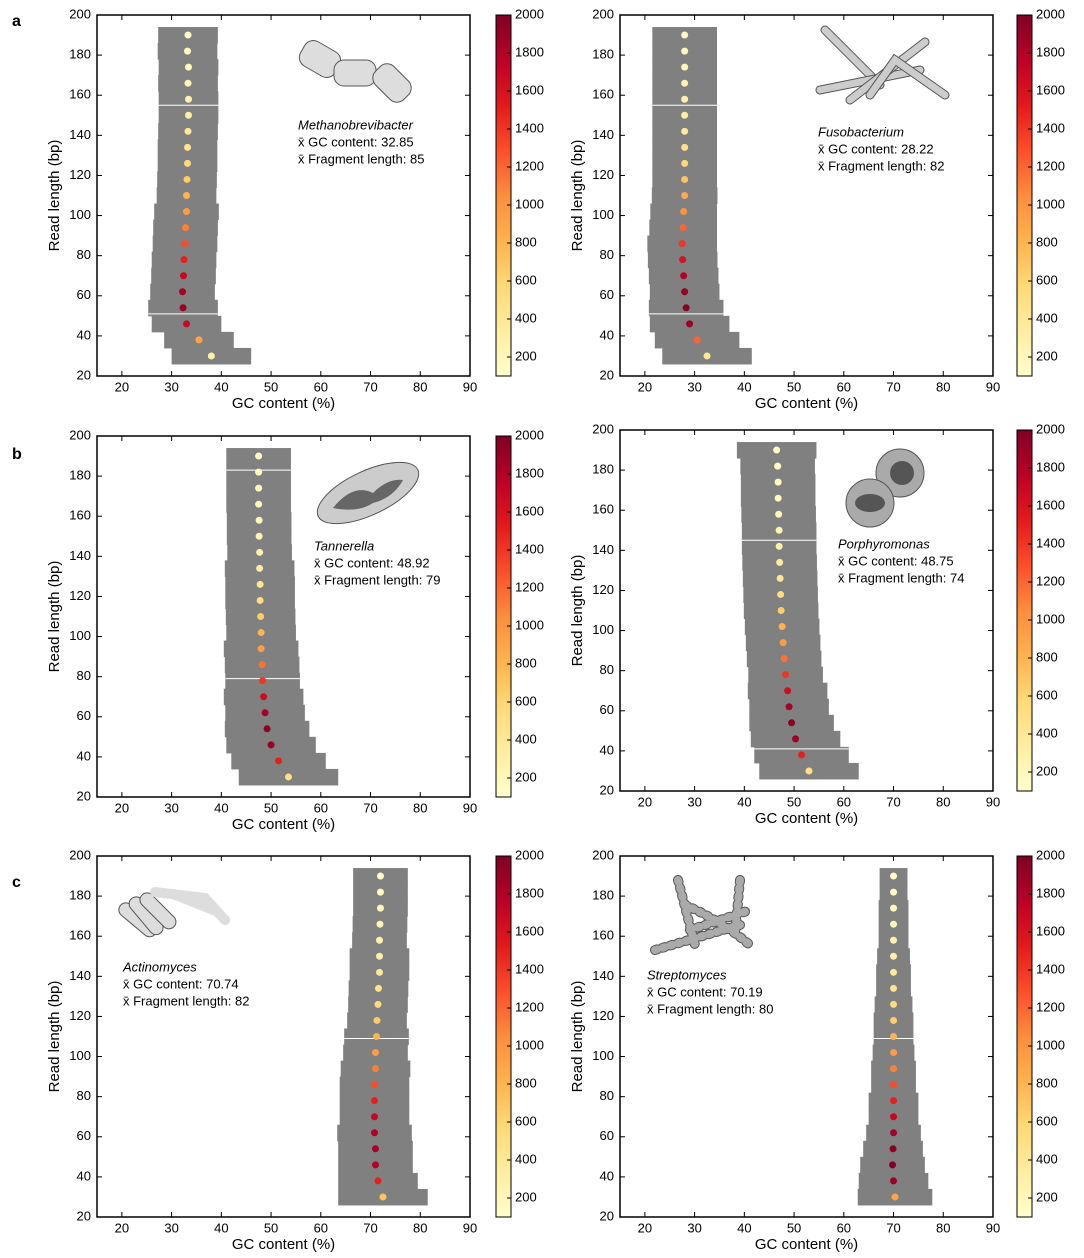 The height and width of the screenshot is (1258, 1084). I want to click on organism-name: Streptomyces, so click(687, 974).